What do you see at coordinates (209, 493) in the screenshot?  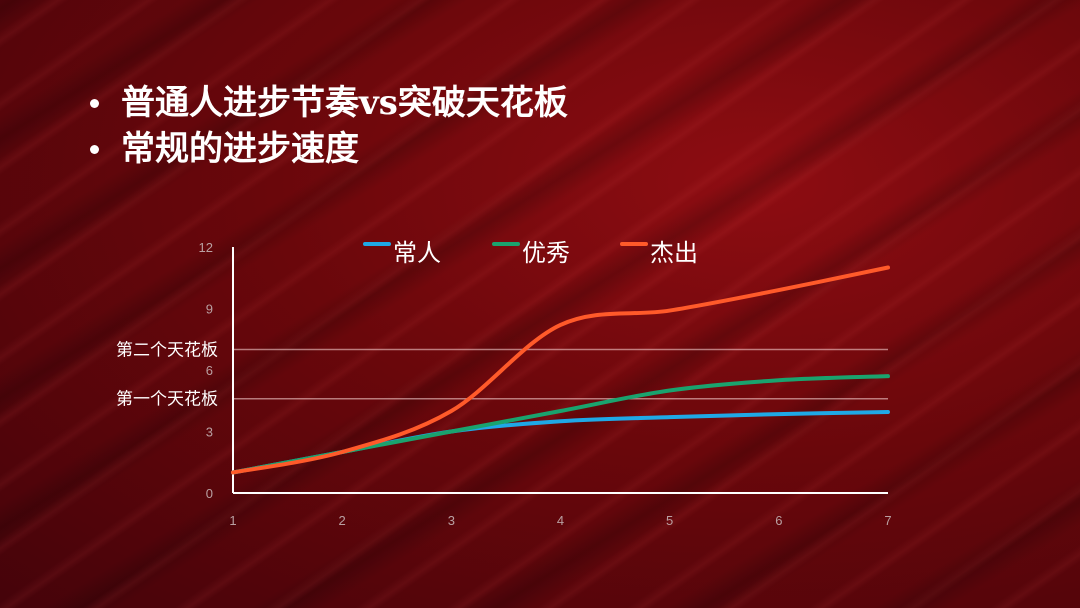 I see `y-tick-label: 0` at bounding box center [209, 493].